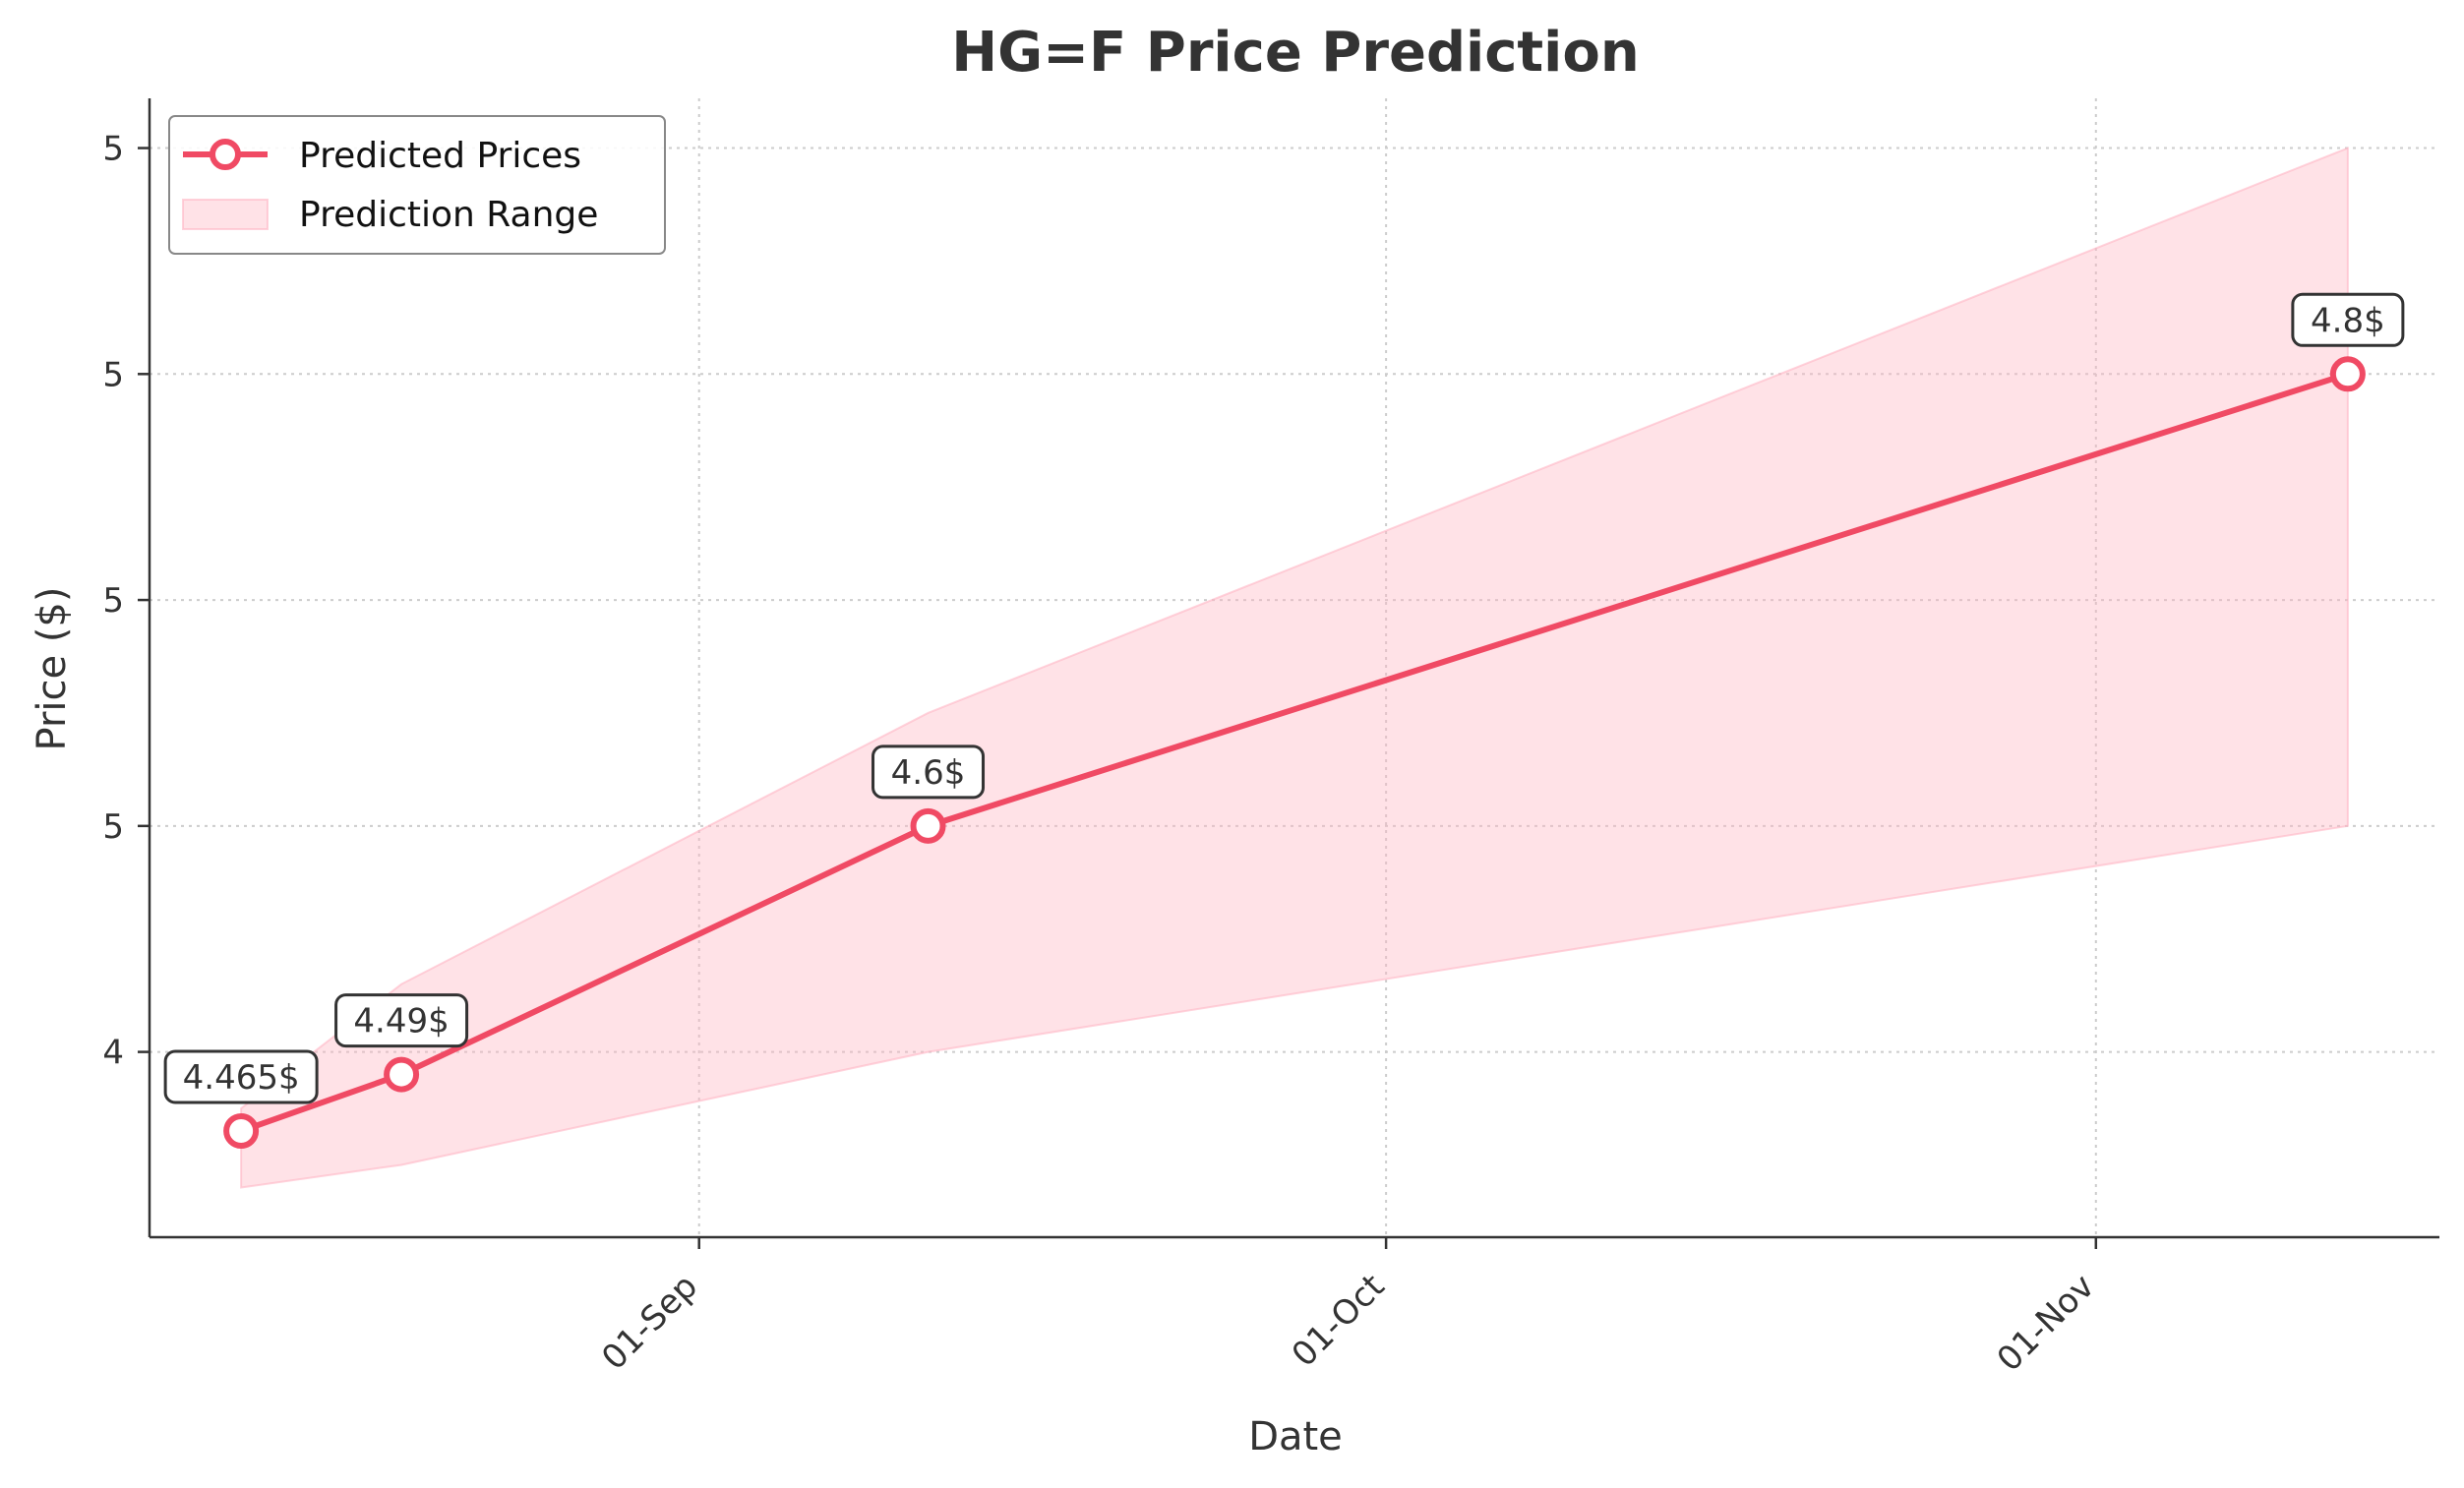 This screenshot has width=2464, height=1488. I want to click on x-tick-label: 01-Oct, so click(1339, 1321).